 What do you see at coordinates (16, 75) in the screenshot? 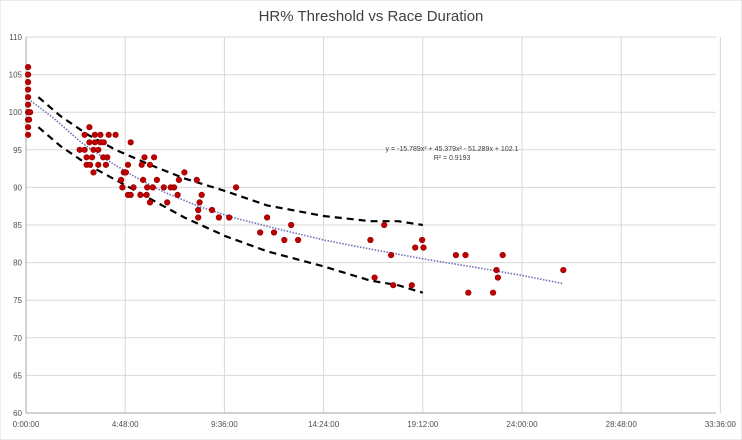
I see `y-tick-label: 105` at bounding box center [16, 75].